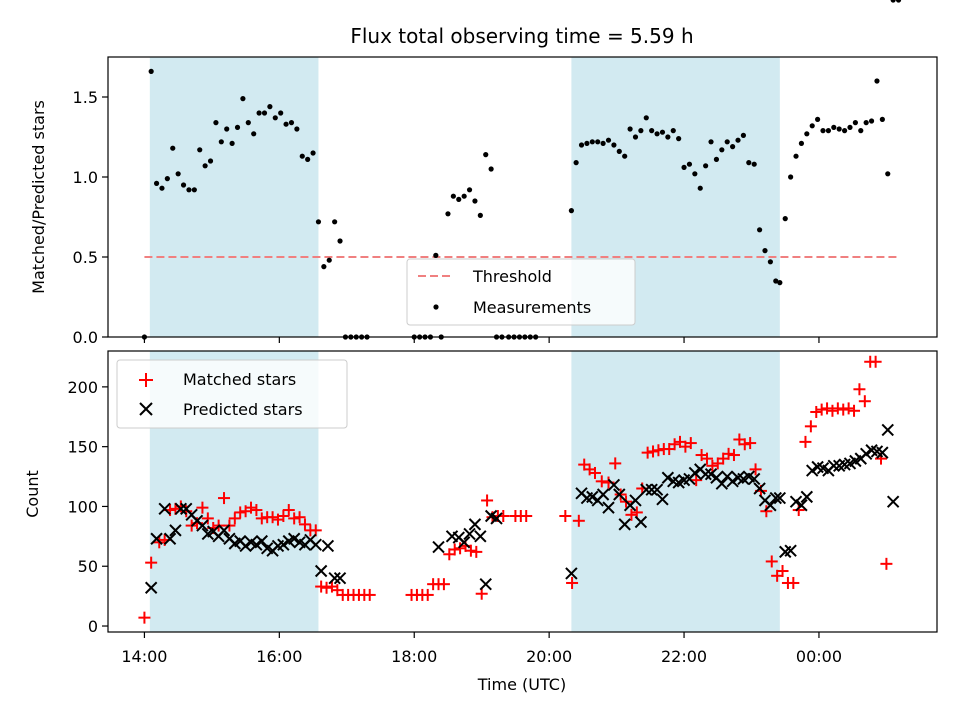  I want to click on x-tick-label: 18:00, so click(414, 656).